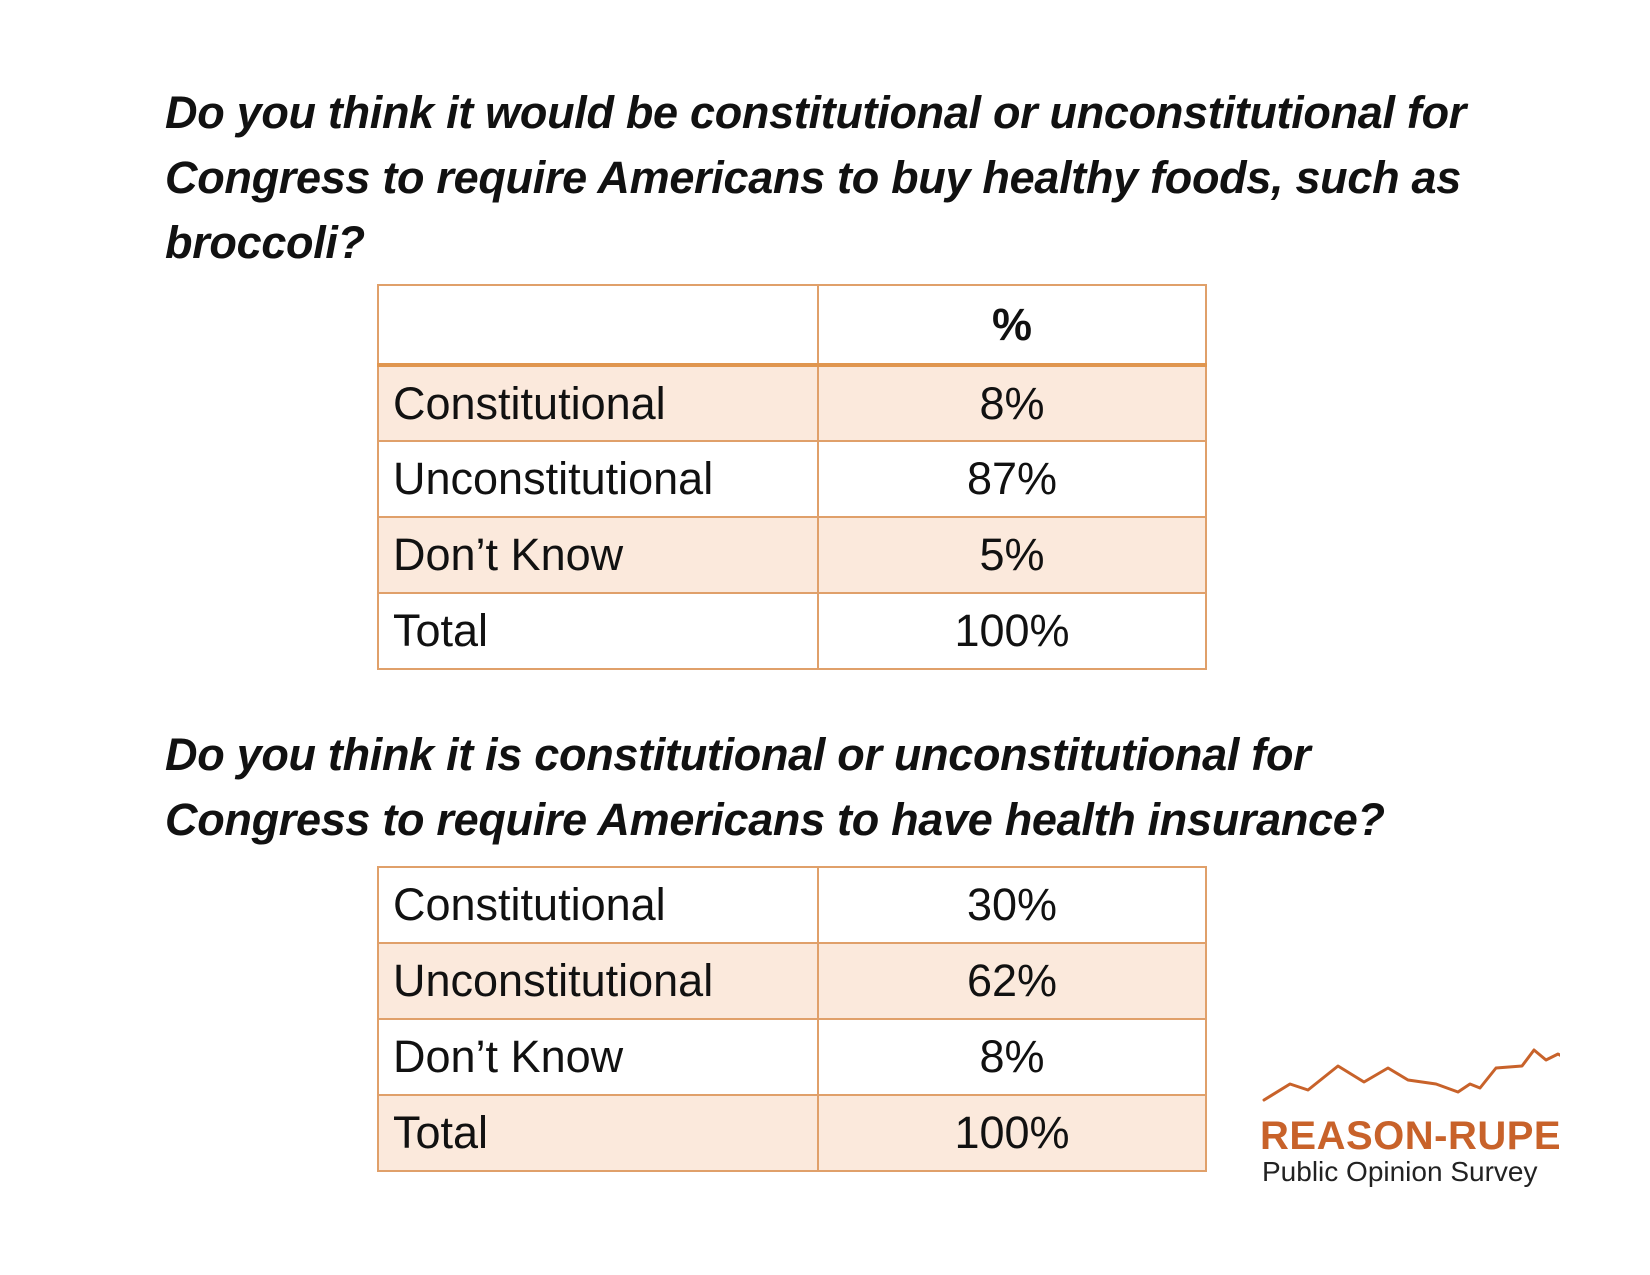  Describe the element at coordinates (598, 325) in the screenshot. I see `table-header-label` at that location.